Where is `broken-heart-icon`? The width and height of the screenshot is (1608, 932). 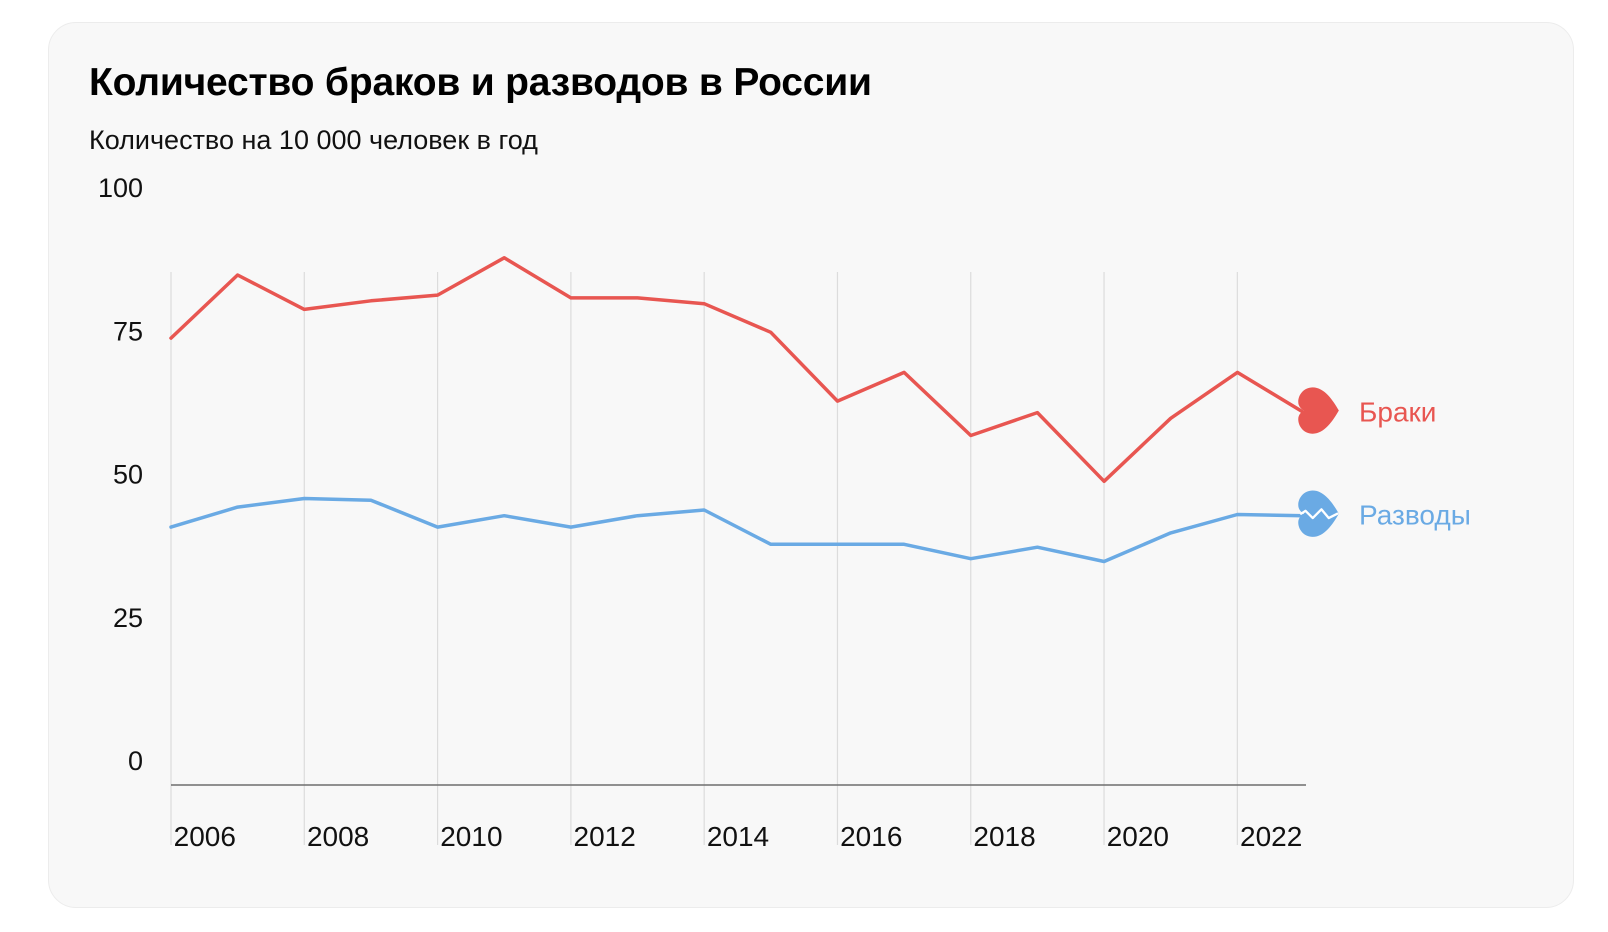 broken-heart-icon is located at coordinates (1318, 513).